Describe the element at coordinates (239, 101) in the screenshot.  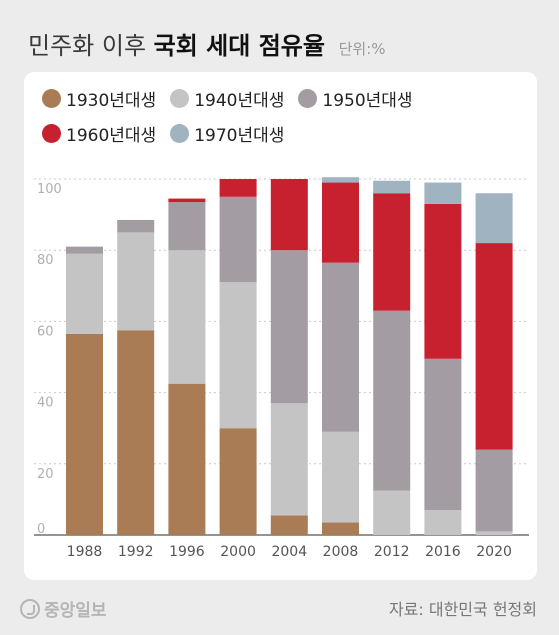
I see `legend-label: 1940년대생` at that location.